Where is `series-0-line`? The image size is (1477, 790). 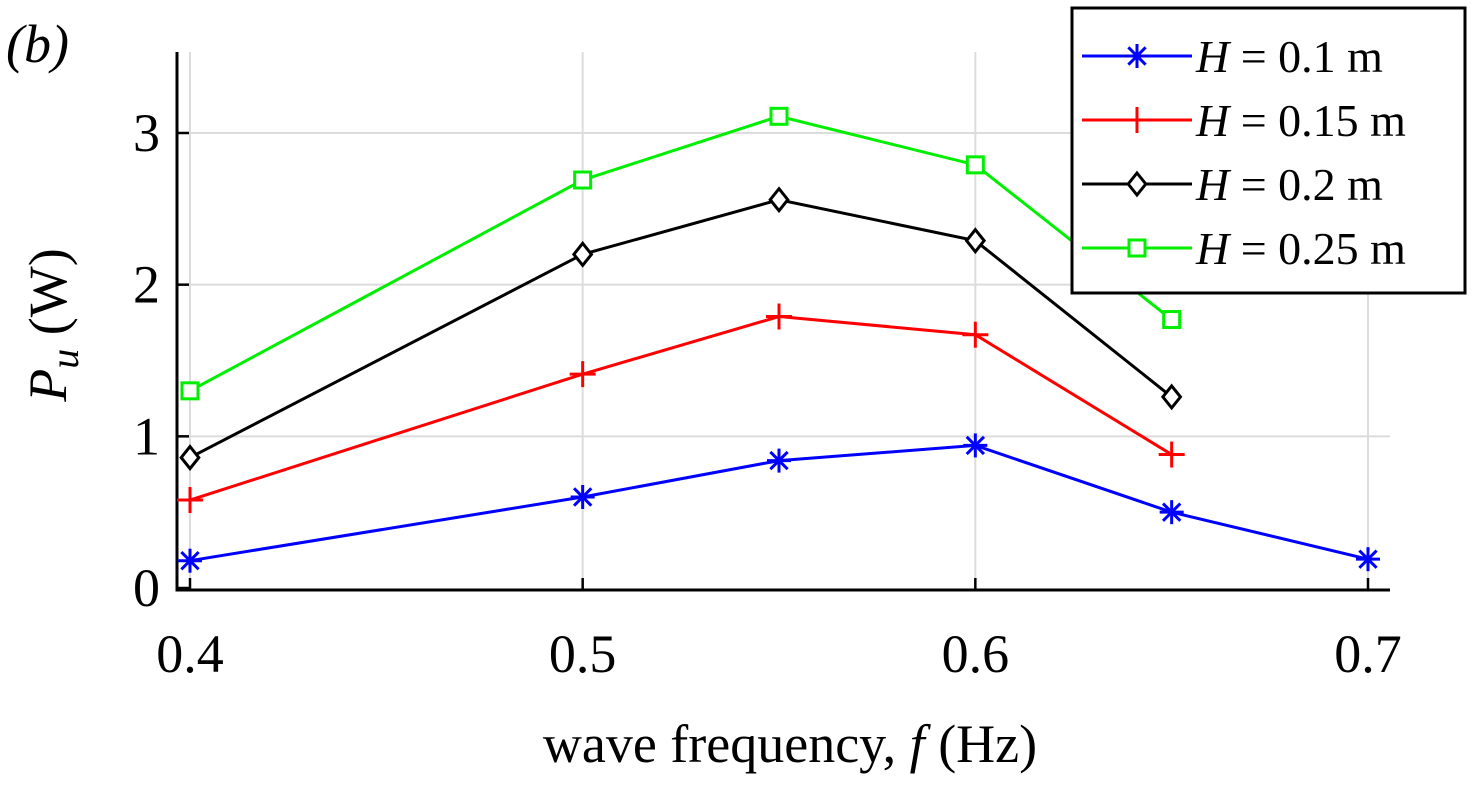 series-0-line is located at coordinates (779, 503).